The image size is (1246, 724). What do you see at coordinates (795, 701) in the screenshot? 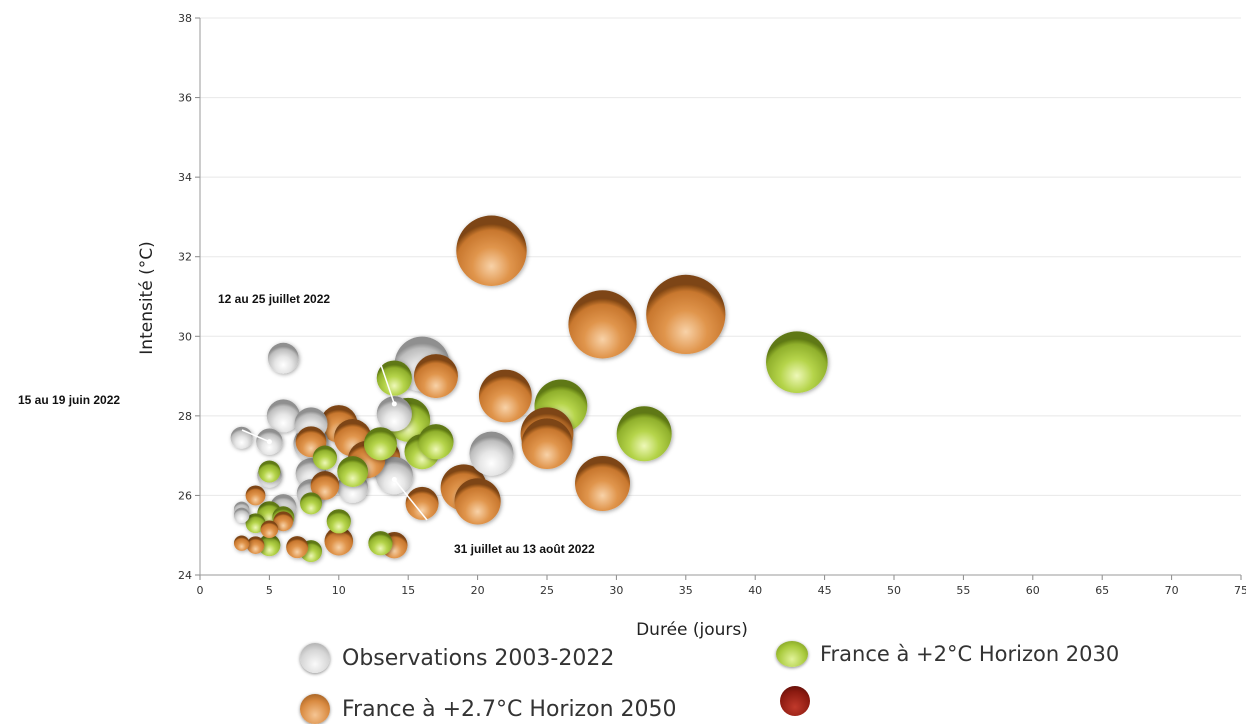
I see `legend-swatch-partial` at bounding box center [795, 701].